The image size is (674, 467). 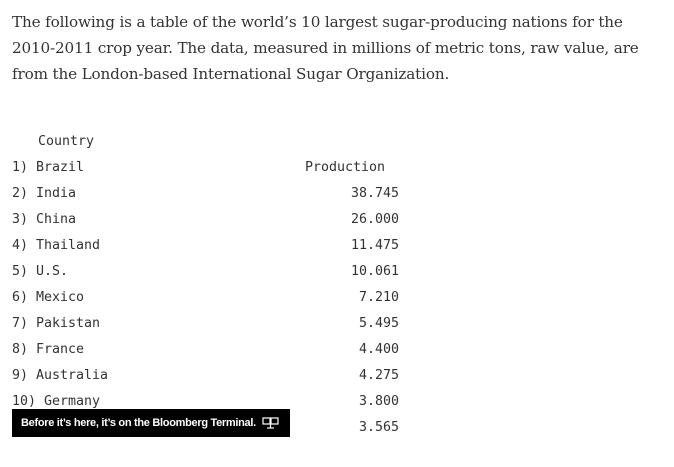 What do you see at coordinates (375, 245) in the screenshot?
I see `row-production: 11.475` at bounding box center [375, 245].